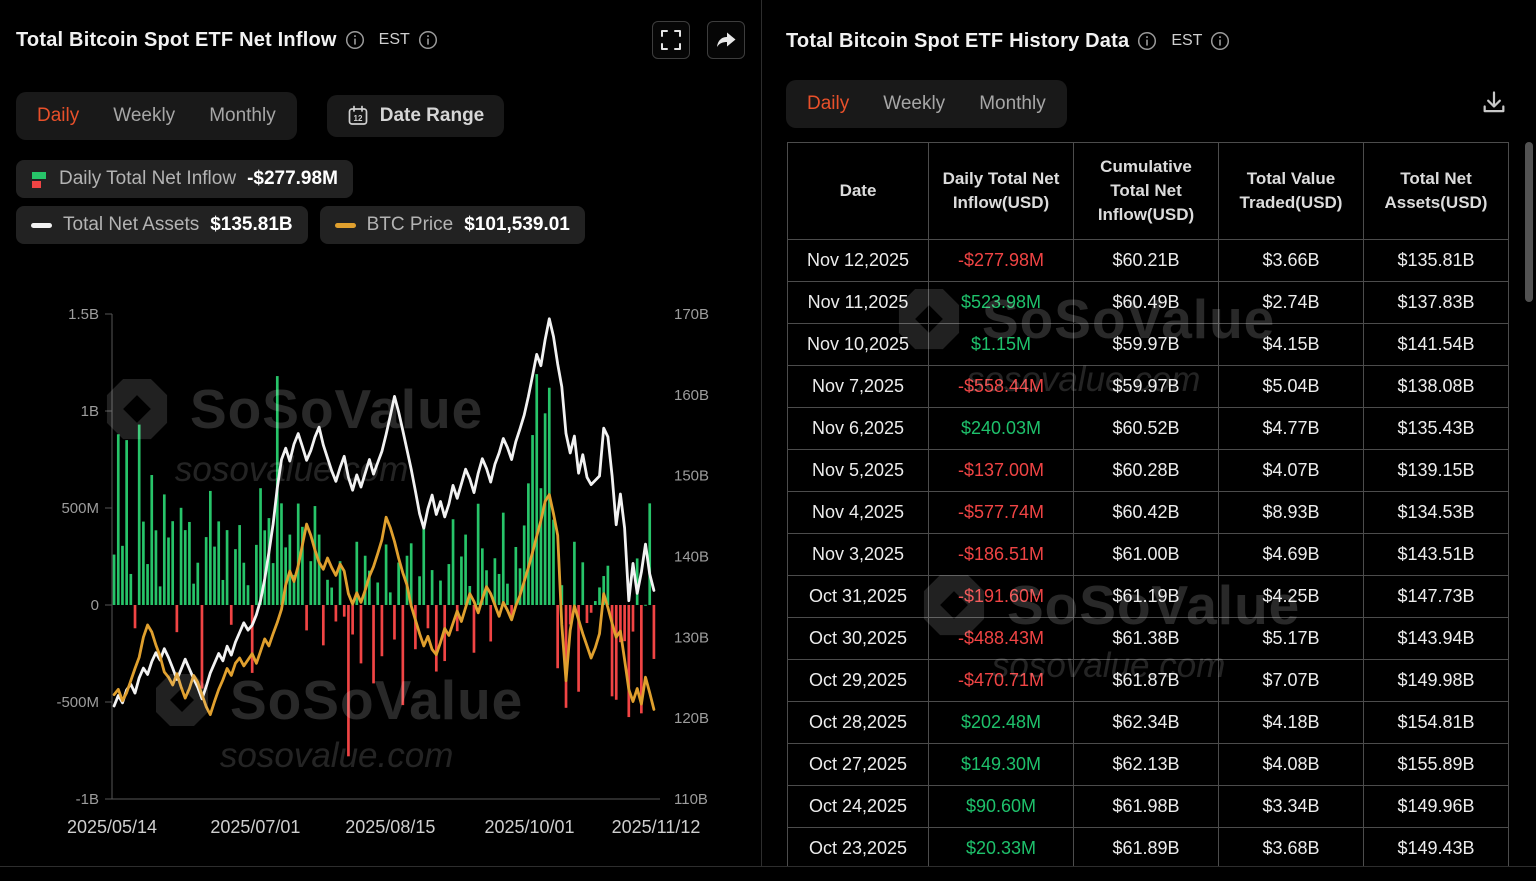  I want to click on cell-net-assets: $137.83B, so click(1436, 302).